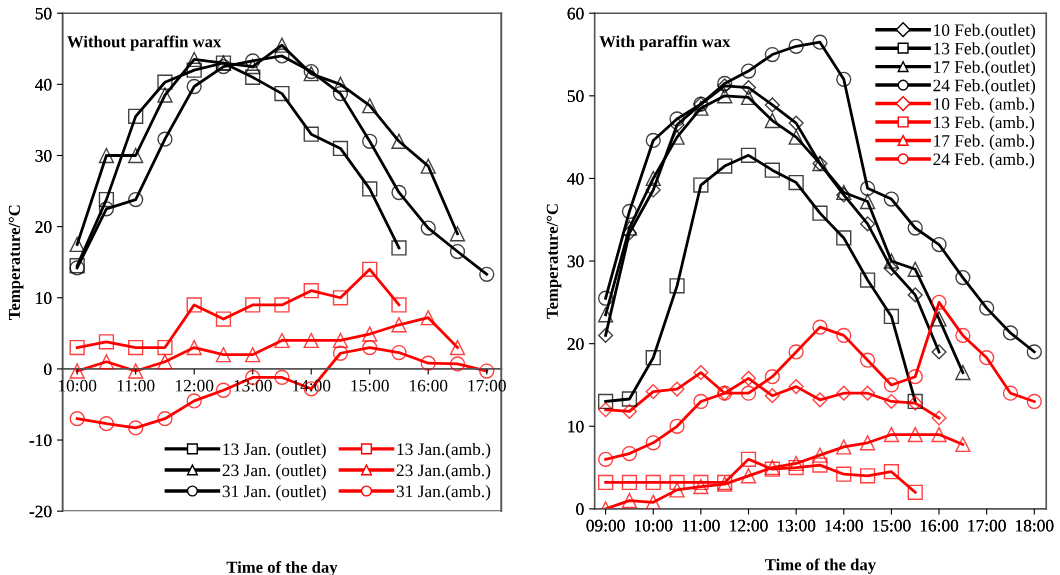  Describe the element at coordinates (575, 13) in the screenshot. I see `y-tick-label: 60` at that location.